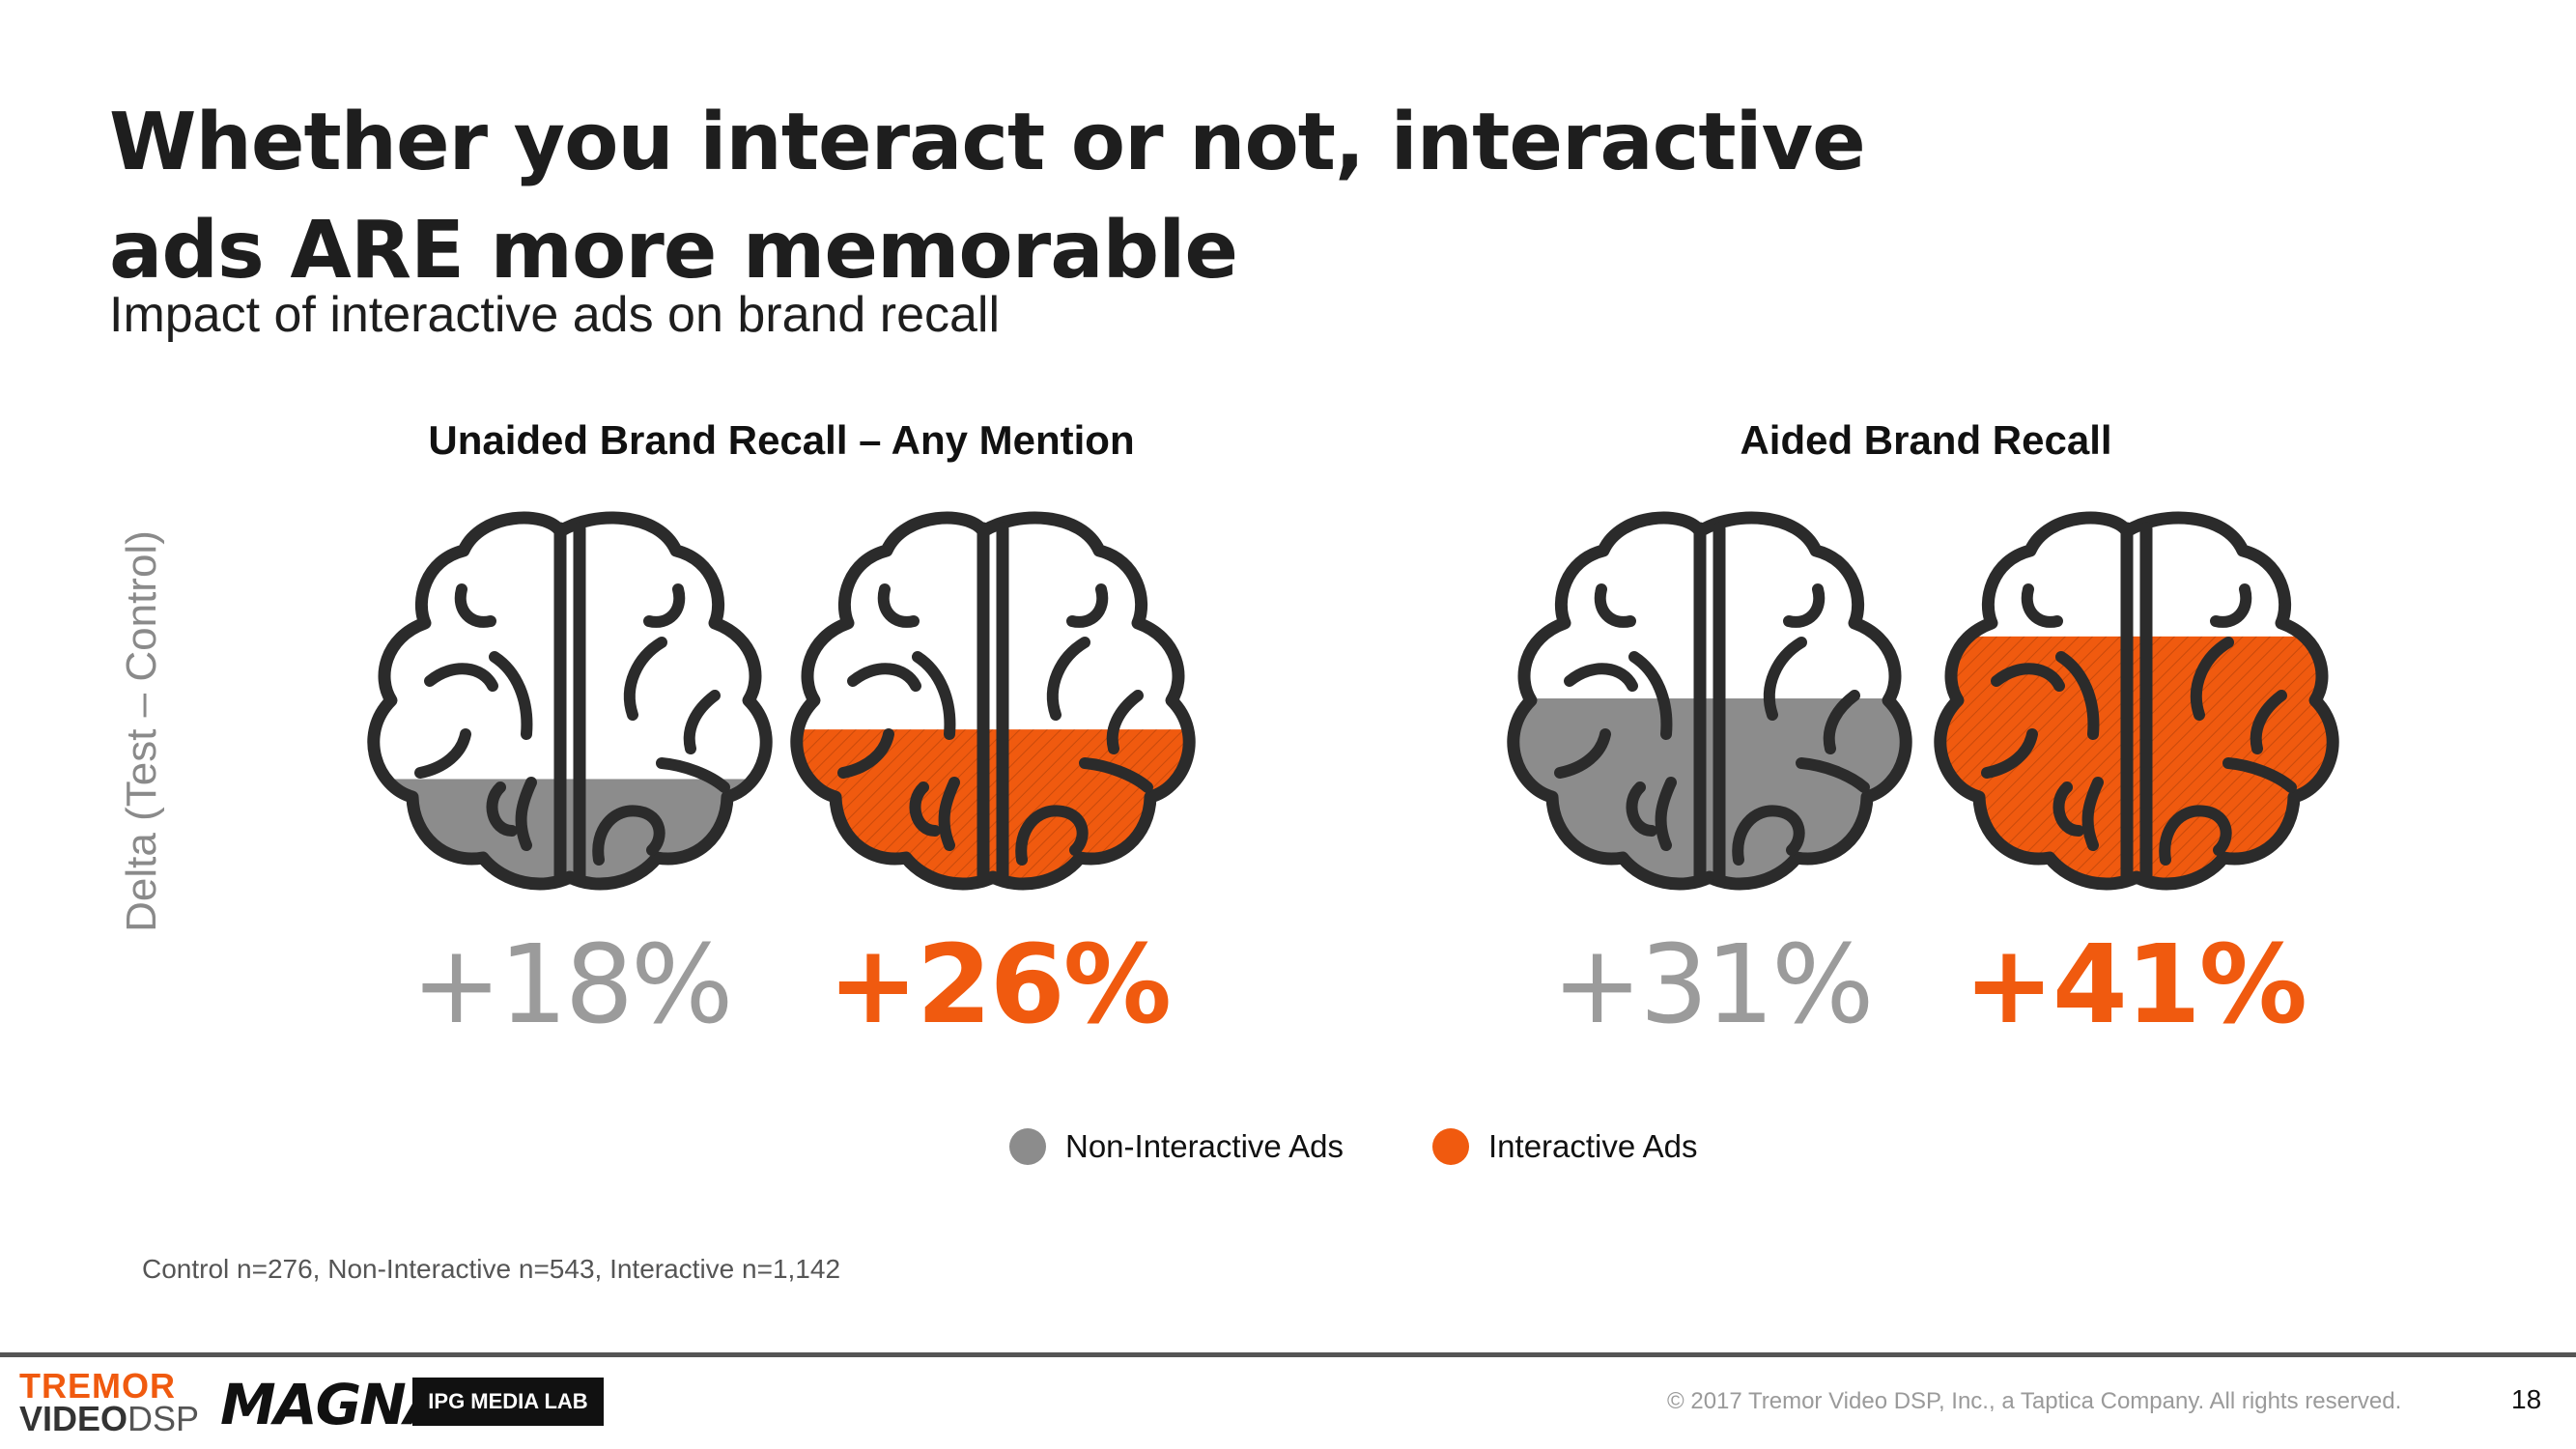  I want to click on ipg-media-lab-logo: IPG MEDIA LAB, so click(508, 1402).